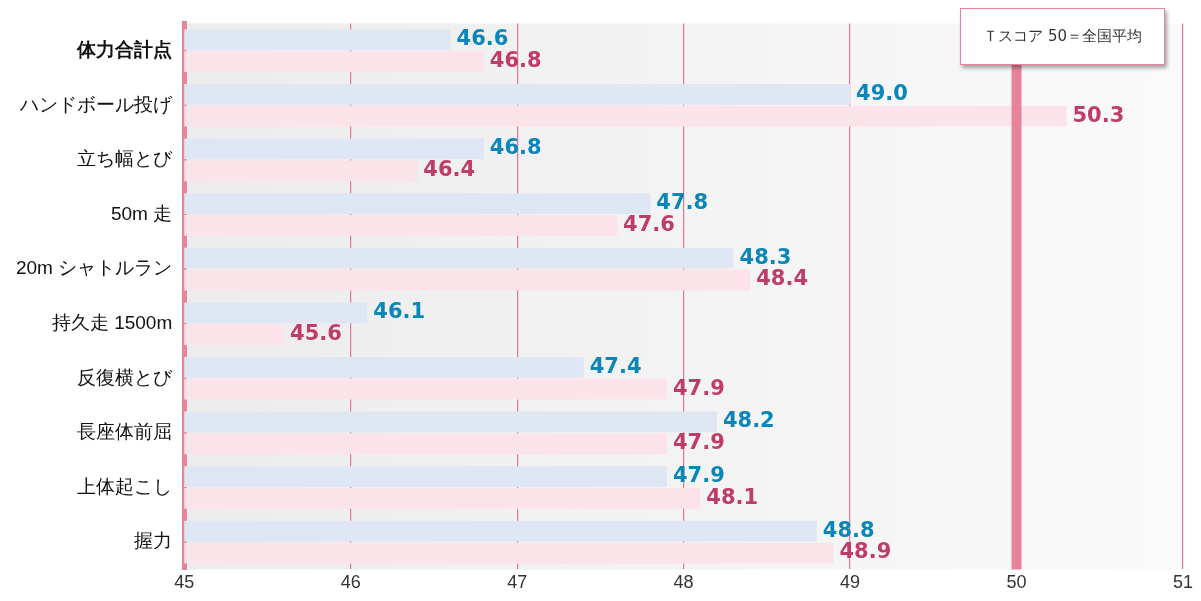  What do you see at coordinates (94, 268) in the screenshot?
I see `y-tick-label: 20m シャトルラン` at bounding box center [94, 268].